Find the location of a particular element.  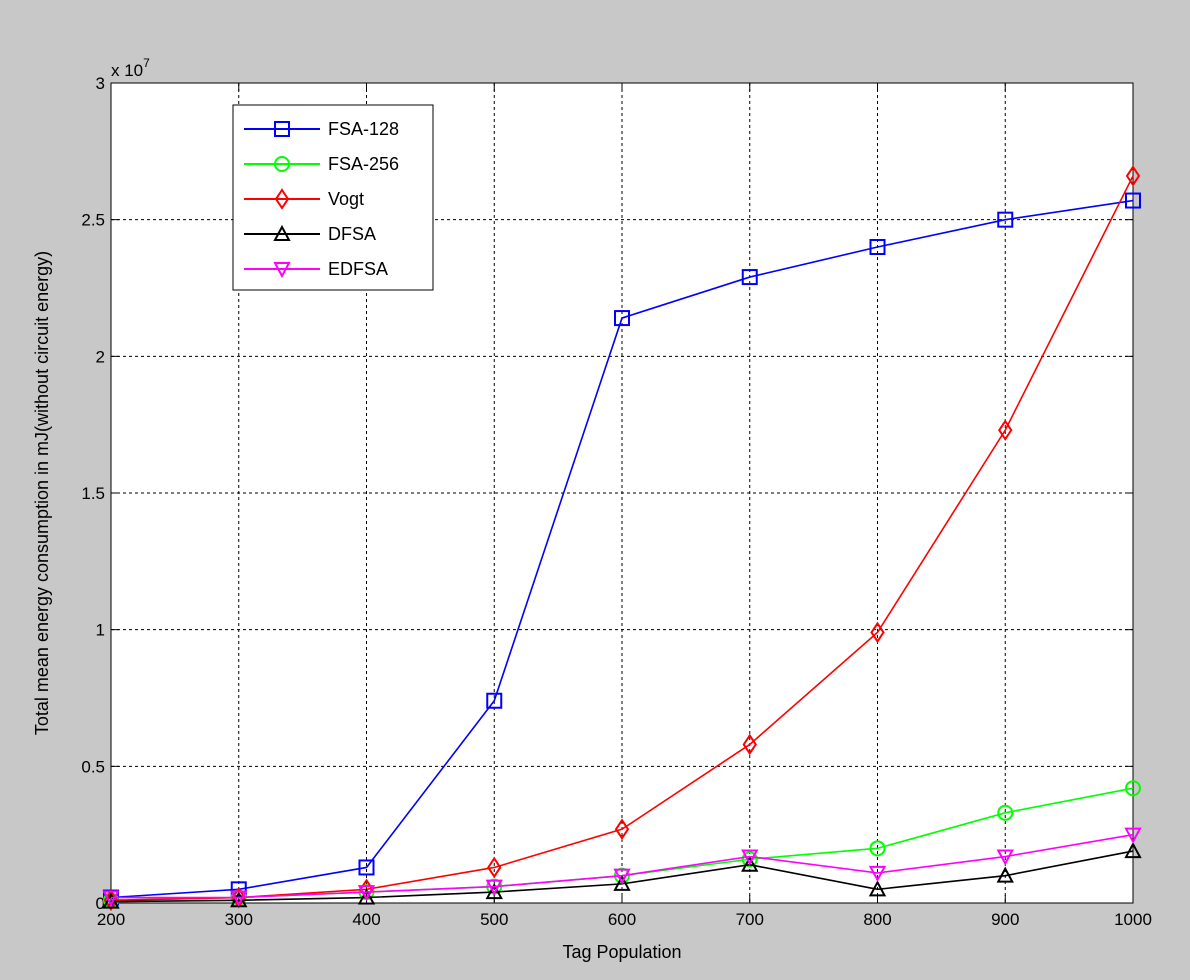

legend-entry-fsa-128: FSA-128 is located at coordinates (321, 129).